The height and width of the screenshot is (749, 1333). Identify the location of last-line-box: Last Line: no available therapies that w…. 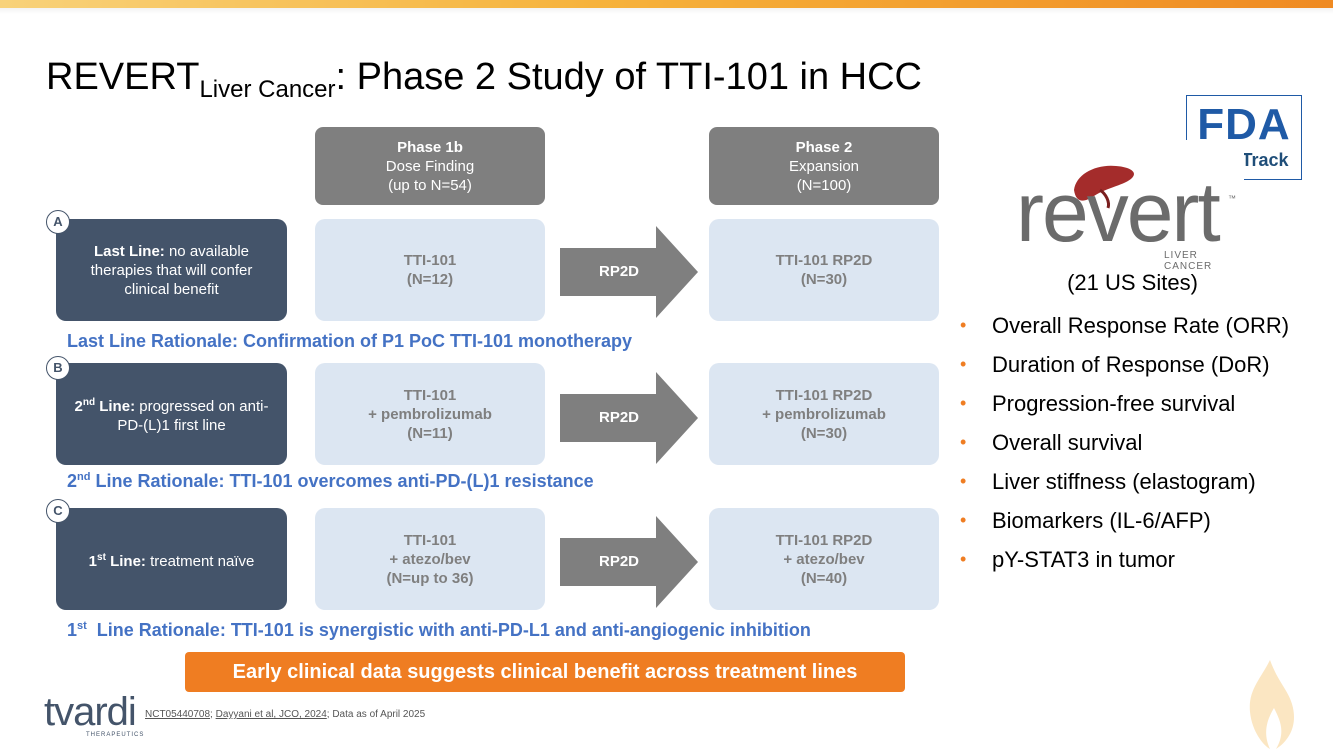
(171, 270).